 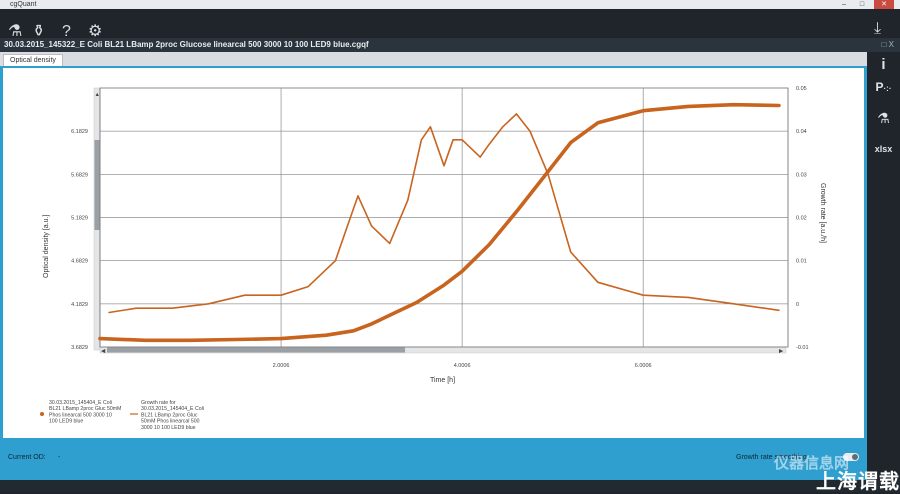 I want to click on y2-tick-label: 0.02, so click(x=801, y=219).